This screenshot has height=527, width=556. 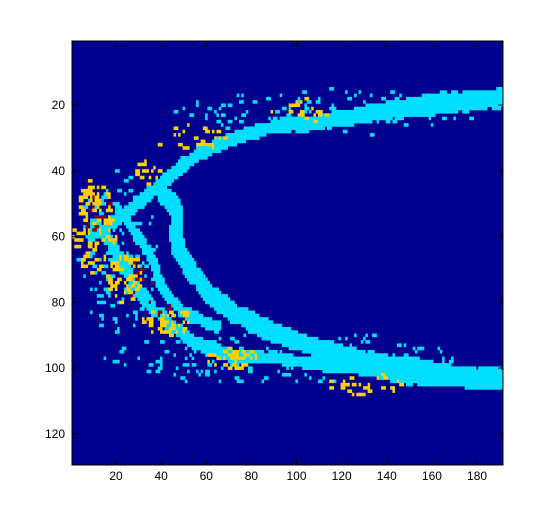 What do you see at coordinates (477, 476) in the screenshot?
I see `x-tick-label: 180` at bounding box center [477, 476].